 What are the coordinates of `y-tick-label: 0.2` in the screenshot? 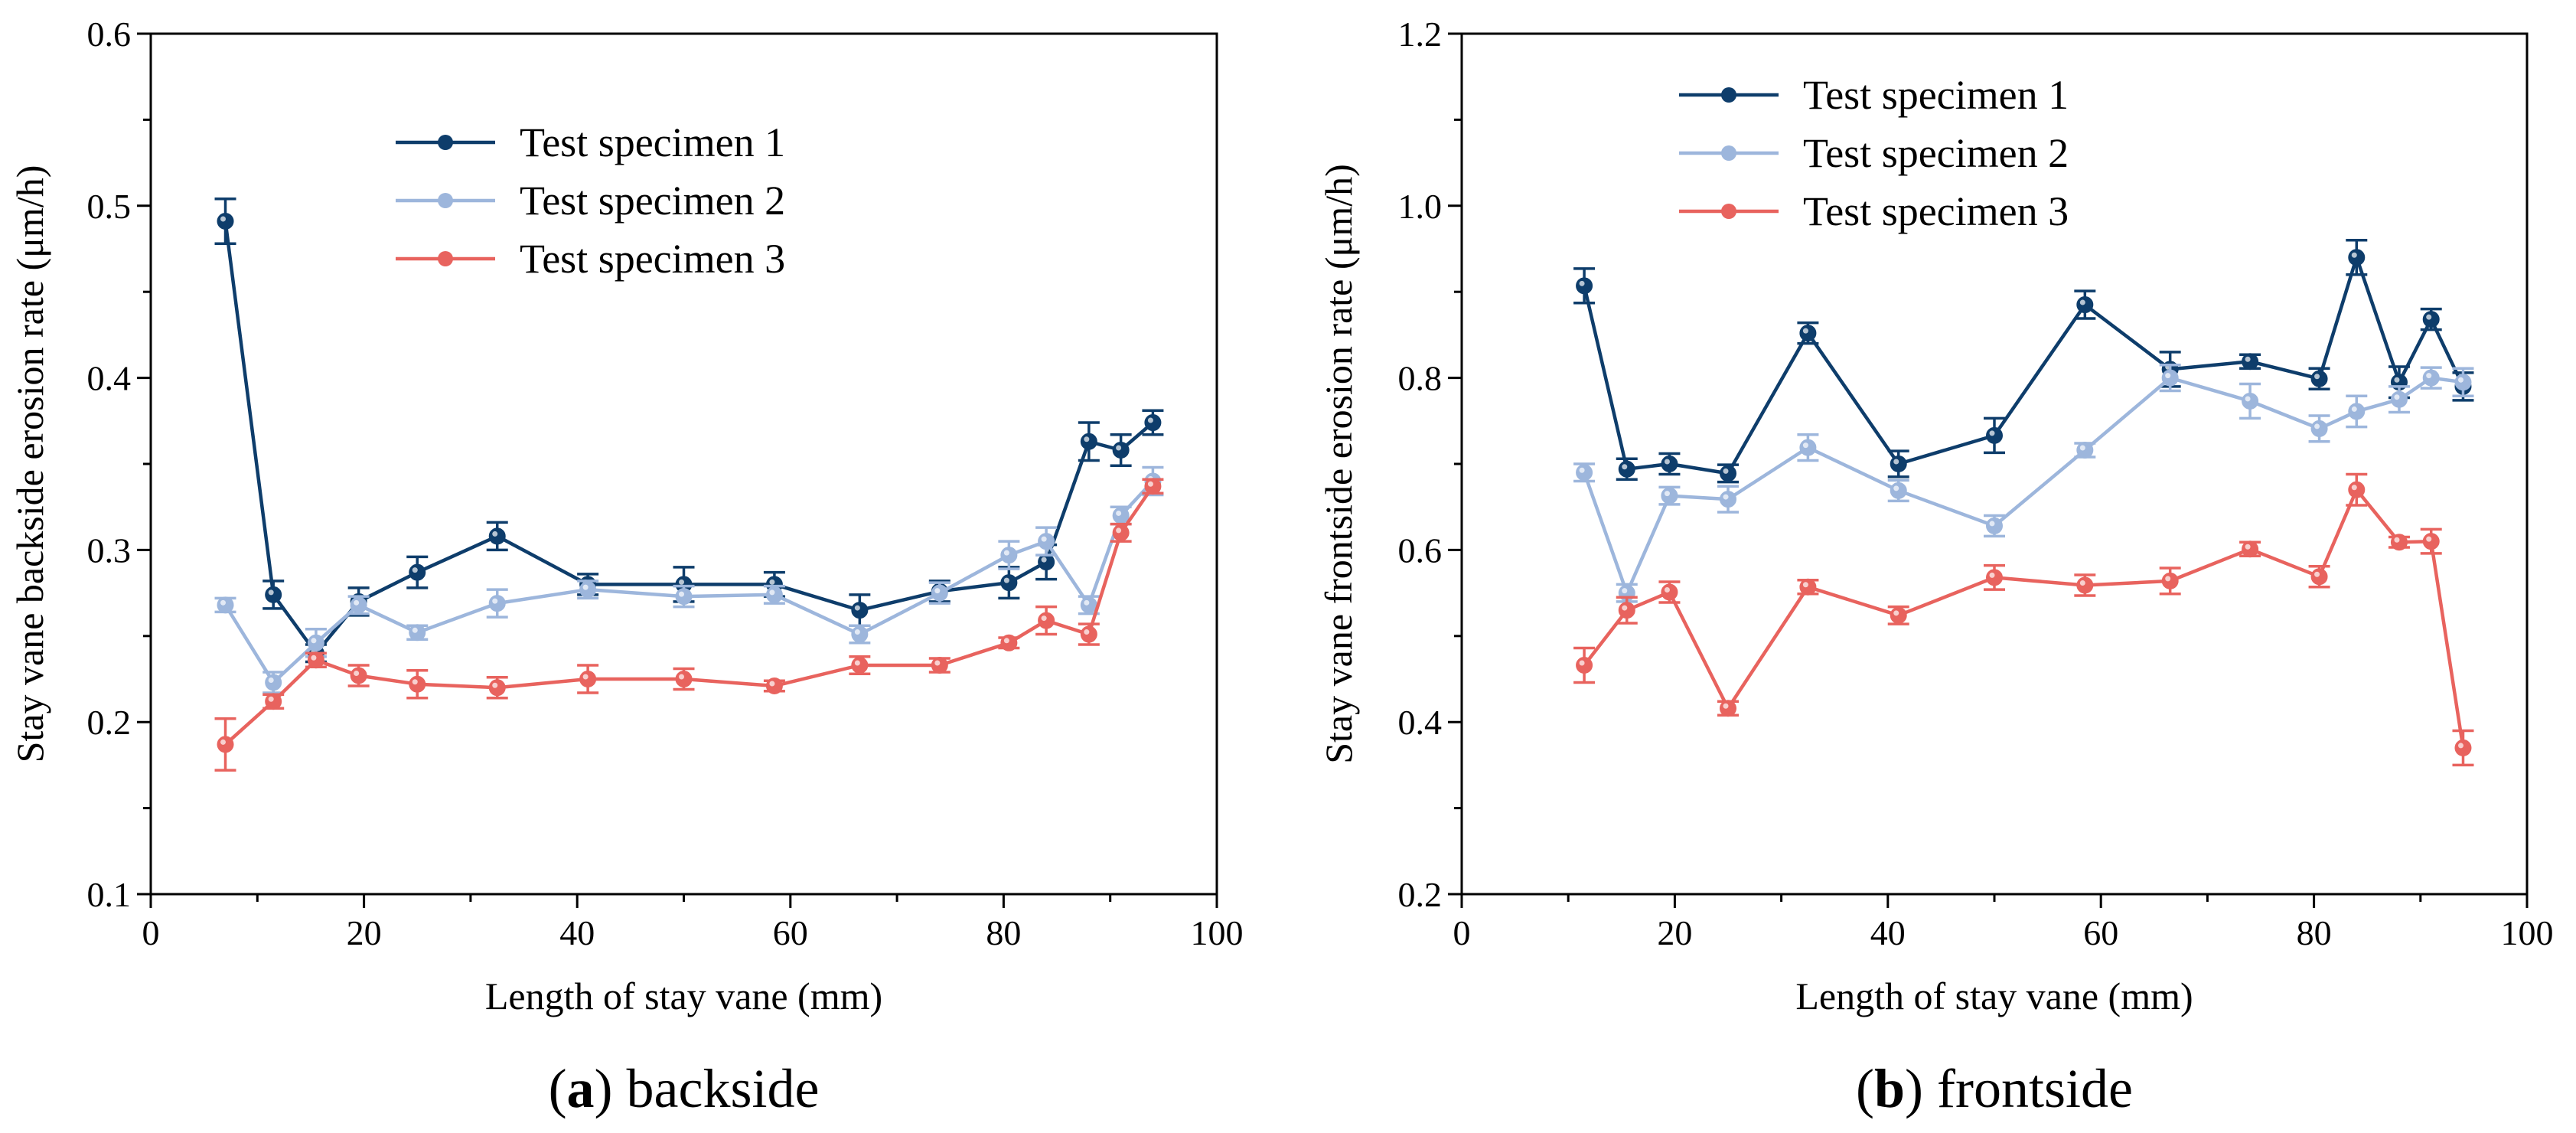 It's located at (109, 722).